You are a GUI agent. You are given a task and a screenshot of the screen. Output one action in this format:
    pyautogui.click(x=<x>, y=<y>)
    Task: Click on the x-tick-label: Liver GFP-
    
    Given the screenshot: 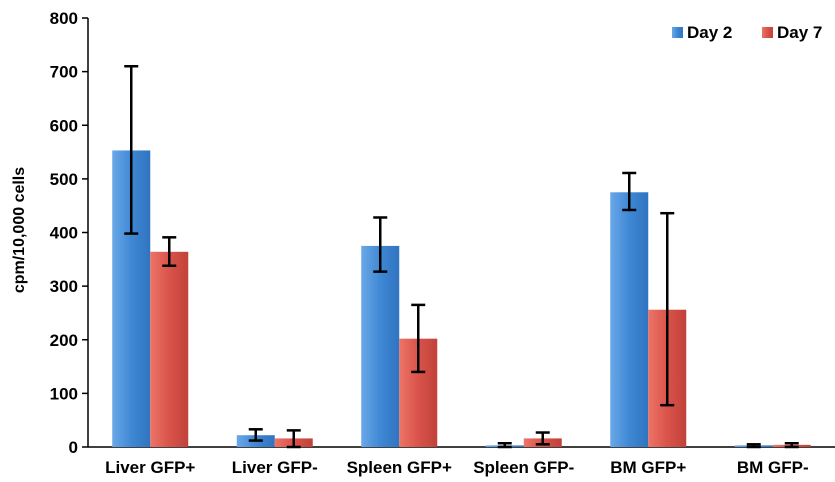 What is the action you would take?
    pyautogui.click(x=275, y=467)
    